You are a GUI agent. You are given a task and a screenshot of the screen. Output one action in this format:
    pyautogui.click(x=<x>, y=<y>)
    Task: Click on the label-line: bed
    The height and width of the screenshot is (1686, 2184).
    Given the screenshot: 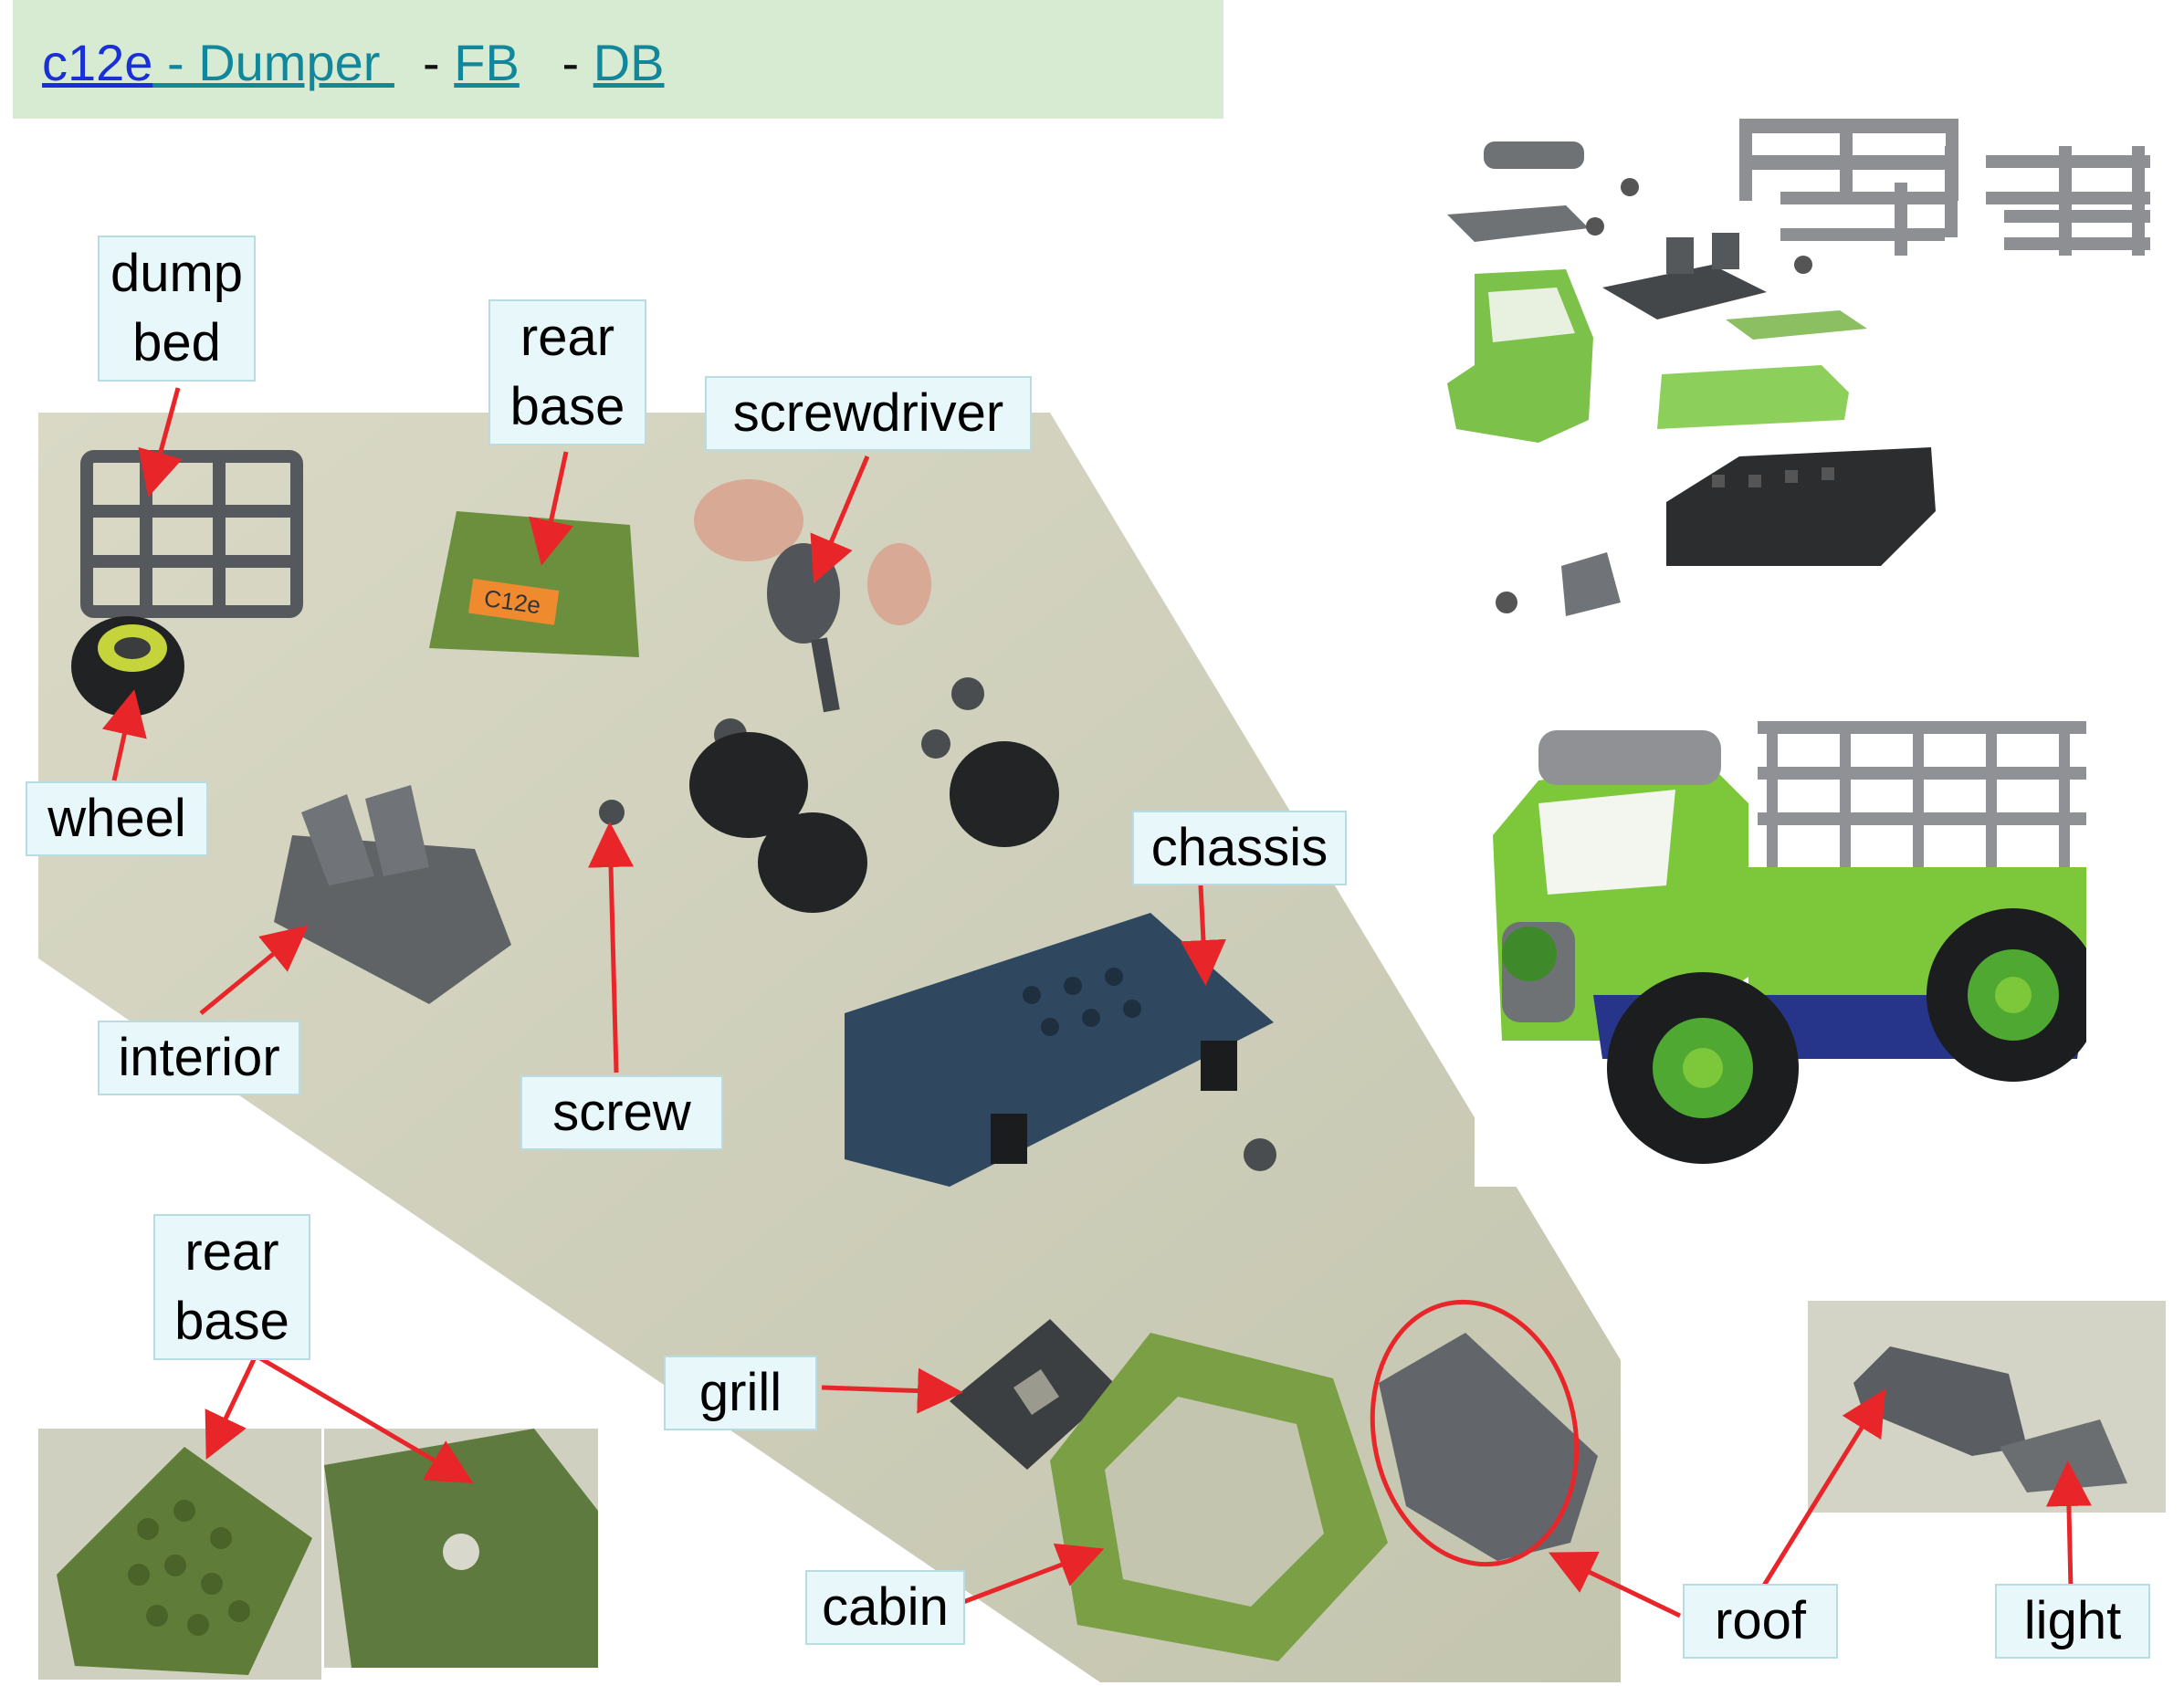 What is the action you would take?
    pyautogui.click(x=176, y=342)
    